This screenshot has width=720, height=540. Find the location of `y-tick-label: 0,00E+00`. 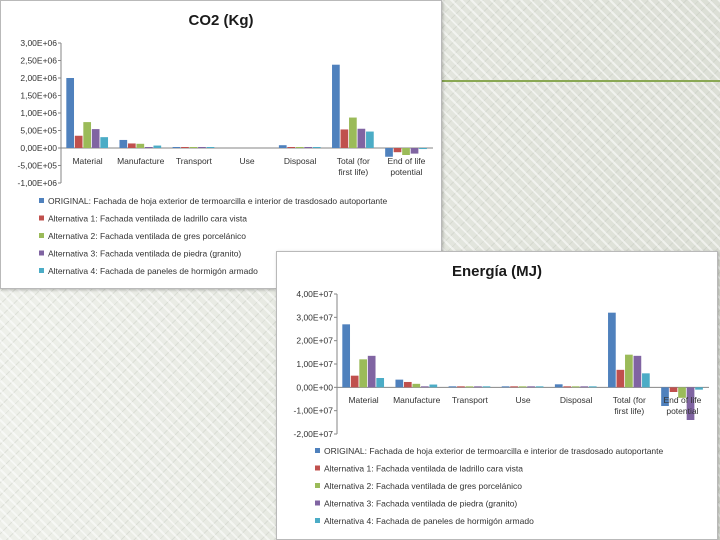

y-tick-label: 0,00E+00 is located at coordinates (38, 148).